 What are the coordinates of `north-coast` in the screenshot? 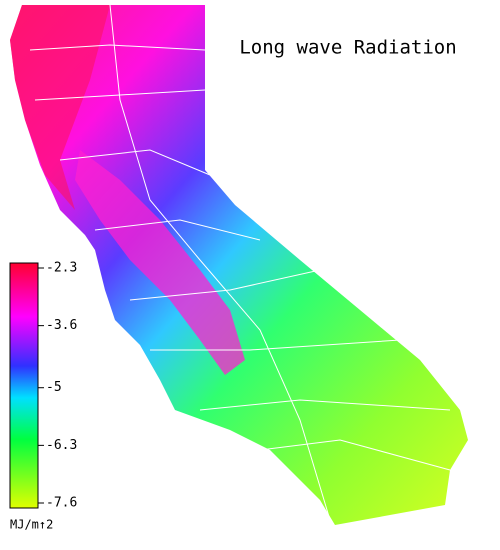 It's located at (60, 107).